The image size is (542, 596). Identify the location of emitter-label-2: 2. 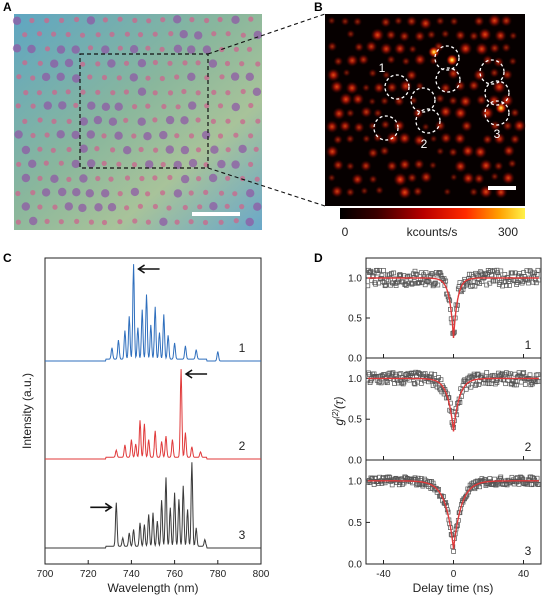
(424, 144).